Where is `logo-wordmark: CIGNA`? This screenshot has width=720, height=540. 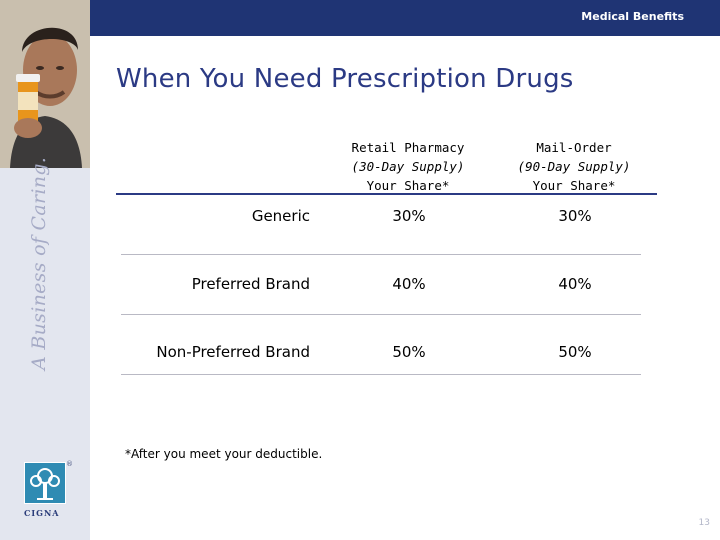 logo-wordmark: CIGNA is located at coordinates (42, 513).